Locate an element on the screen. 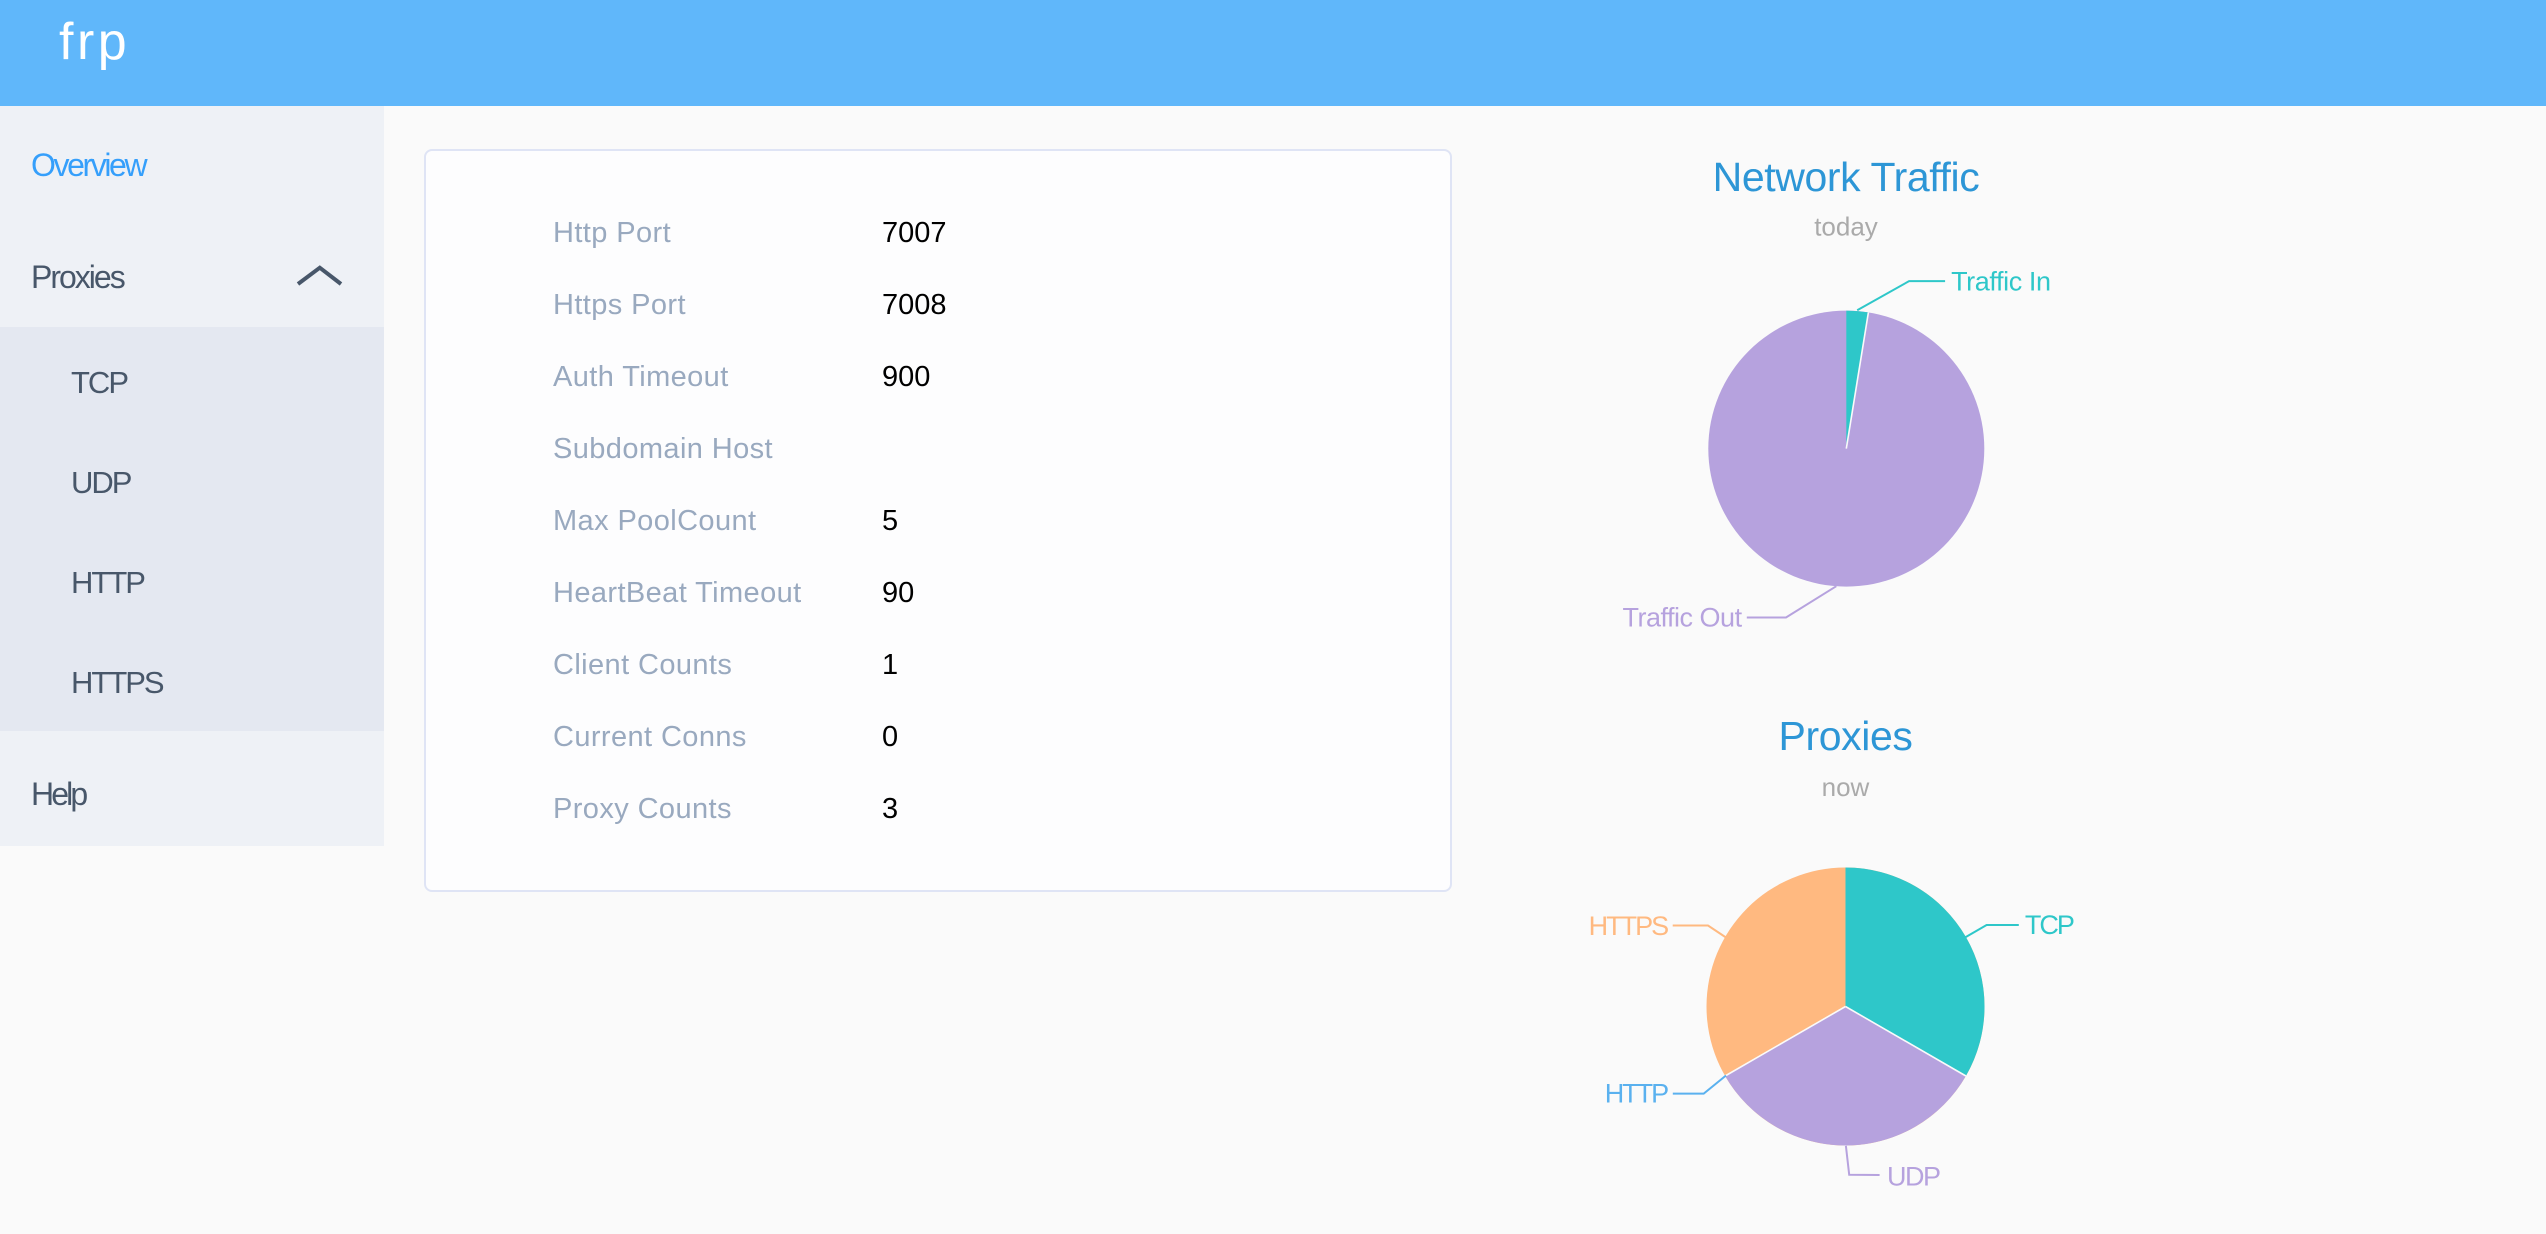 The width and height of the screenshot is (2546, 1234). svg-text: TCP is located at coordinates (2049, 925).